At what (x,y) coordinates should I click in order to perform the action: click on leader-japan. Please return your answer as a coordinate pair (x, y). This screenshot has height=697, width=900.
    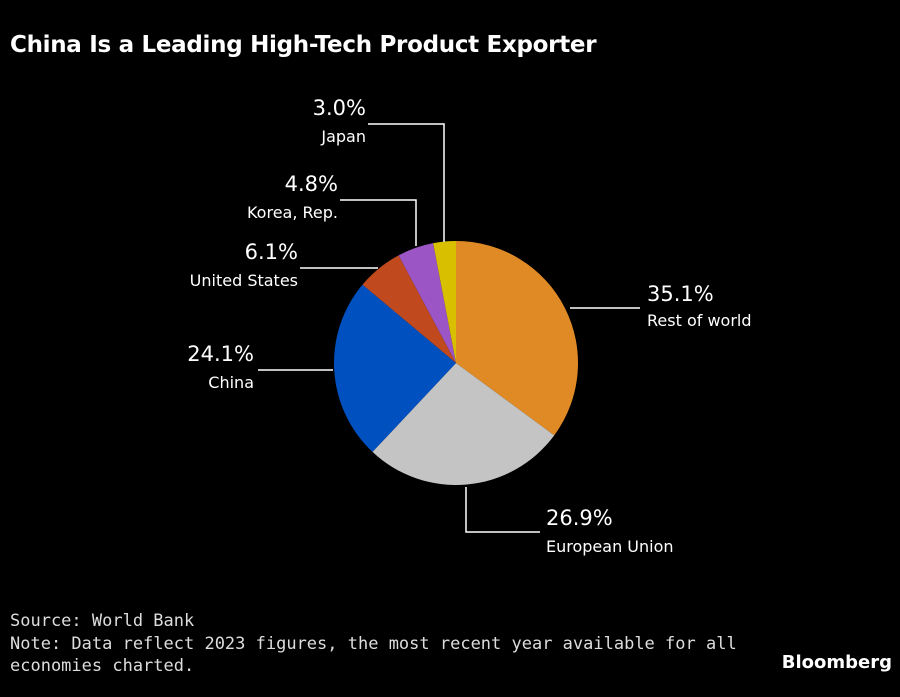
    Looking at the image, I should click on (406, 182).